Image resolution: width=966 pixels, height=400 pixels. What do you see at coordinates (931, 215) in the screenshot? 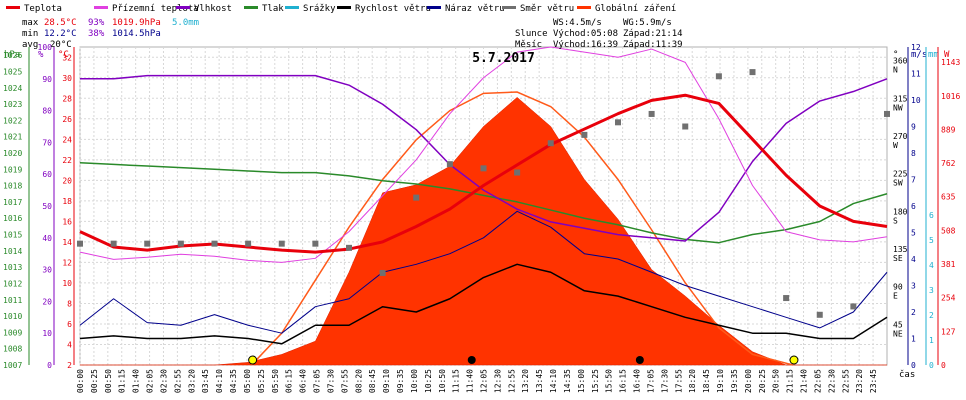
I see `axis-tick-mm: 6` at bounding box center [931, 215].